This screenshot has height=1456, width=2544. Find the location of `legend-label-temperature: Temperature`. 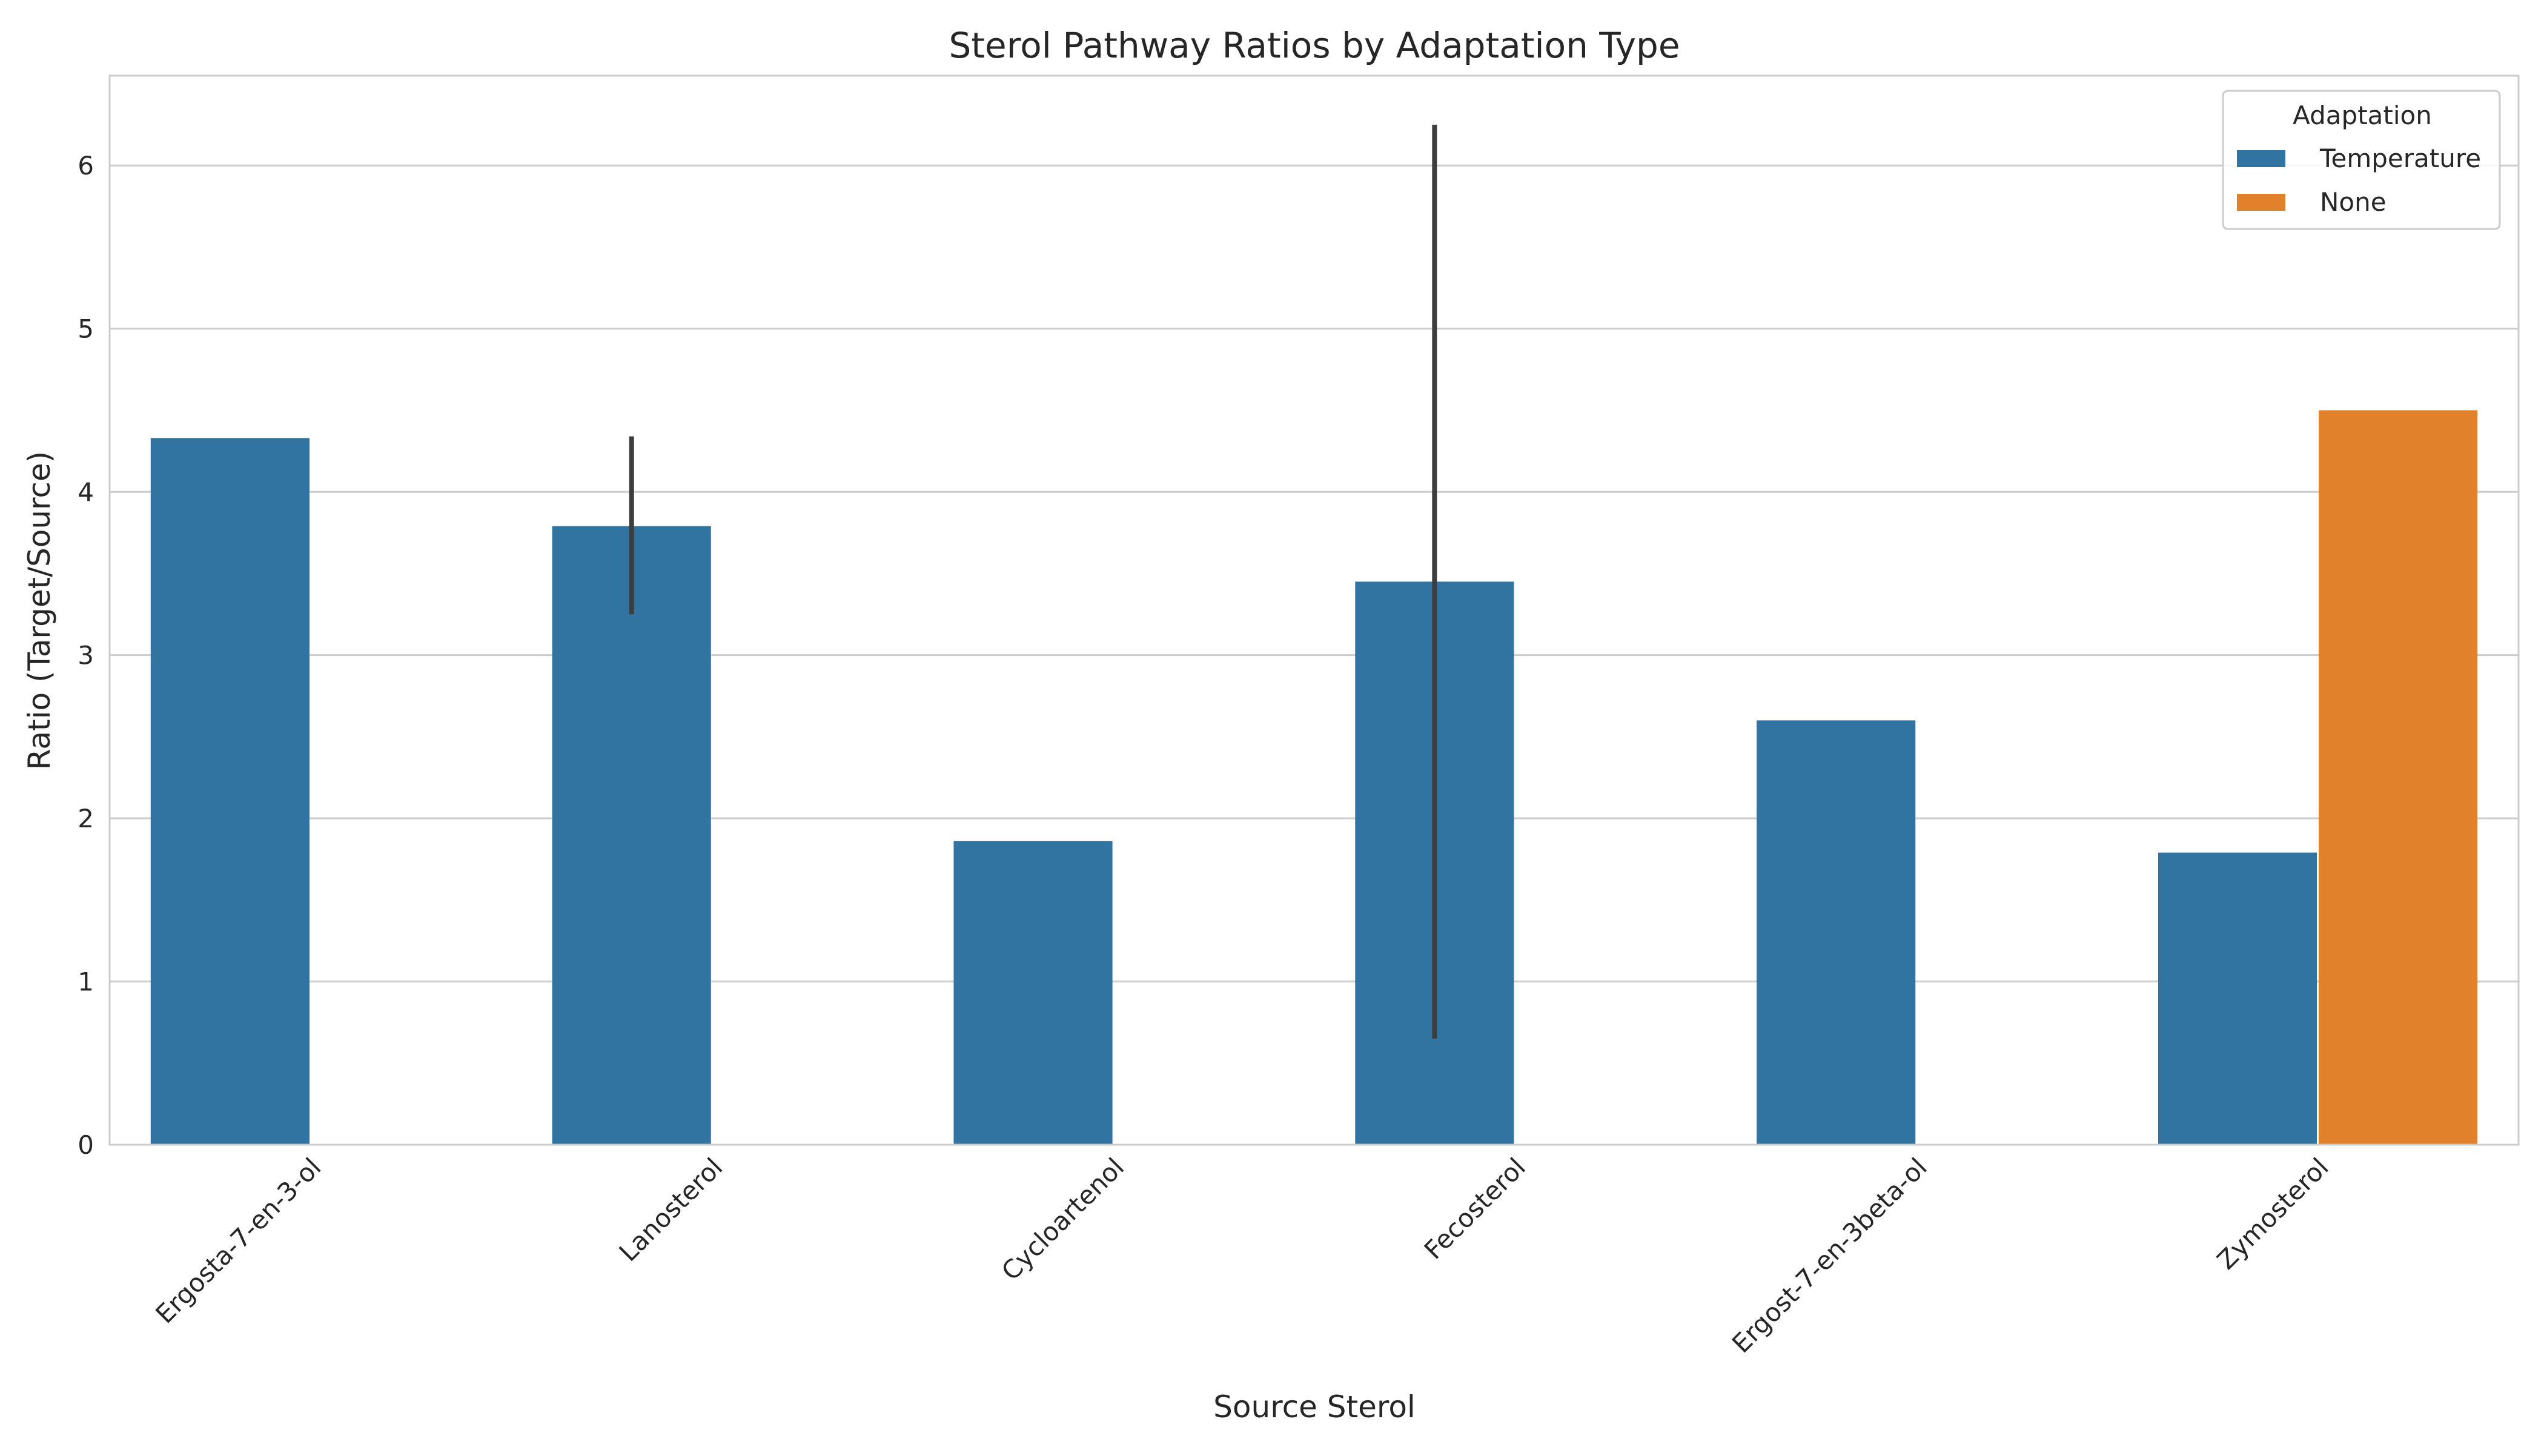

legend-label-temperature: Temperature is located at coordinates (2400, 158).